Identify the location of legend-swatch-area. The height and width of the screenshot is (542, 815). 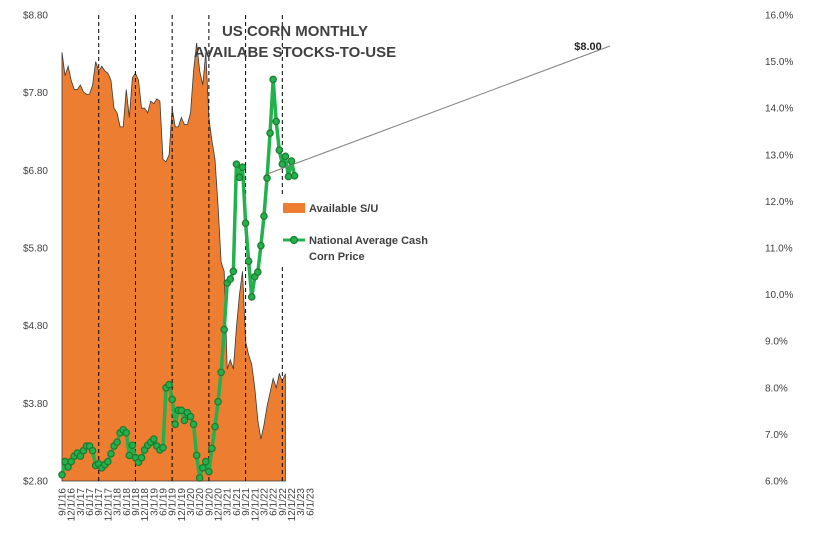
(294, 208).